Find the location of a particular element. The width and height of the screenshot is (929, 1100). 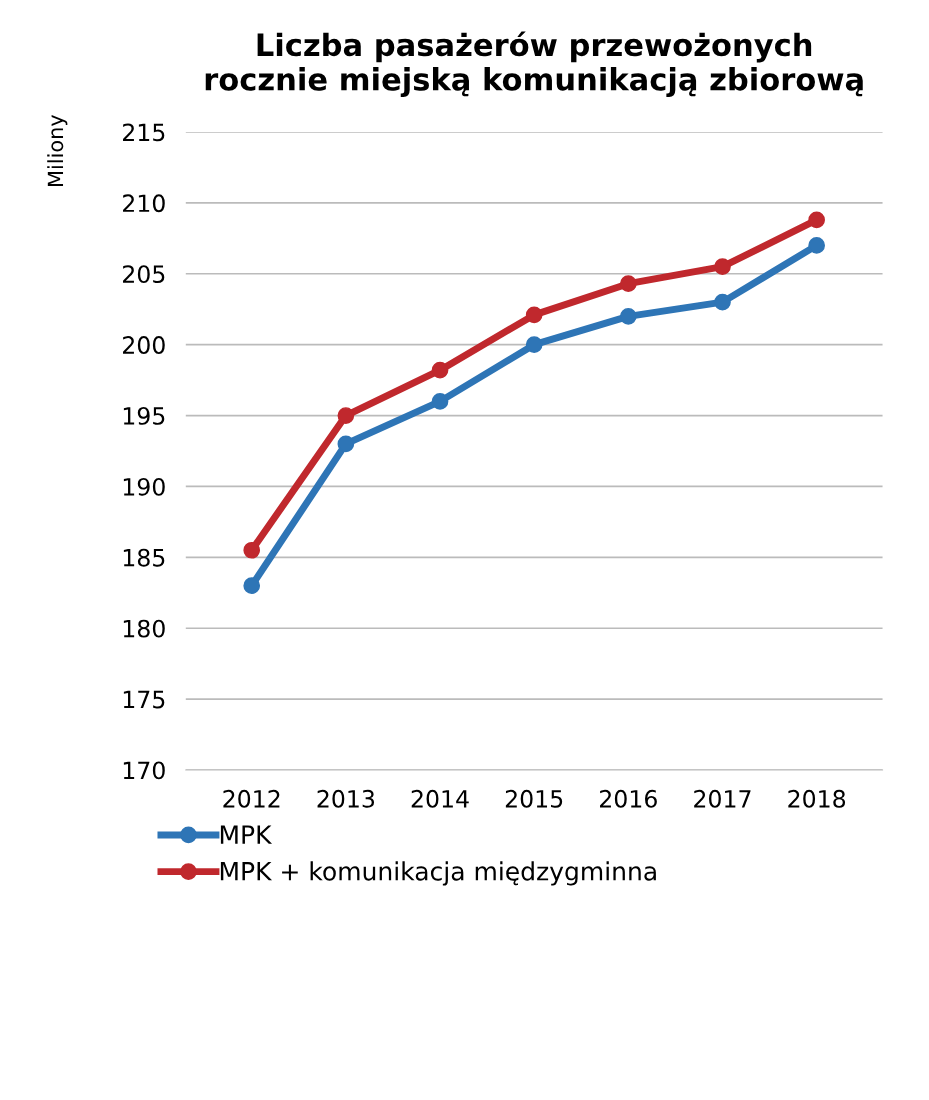

y-tick-label: 210 is located at coordinates (144, 203).